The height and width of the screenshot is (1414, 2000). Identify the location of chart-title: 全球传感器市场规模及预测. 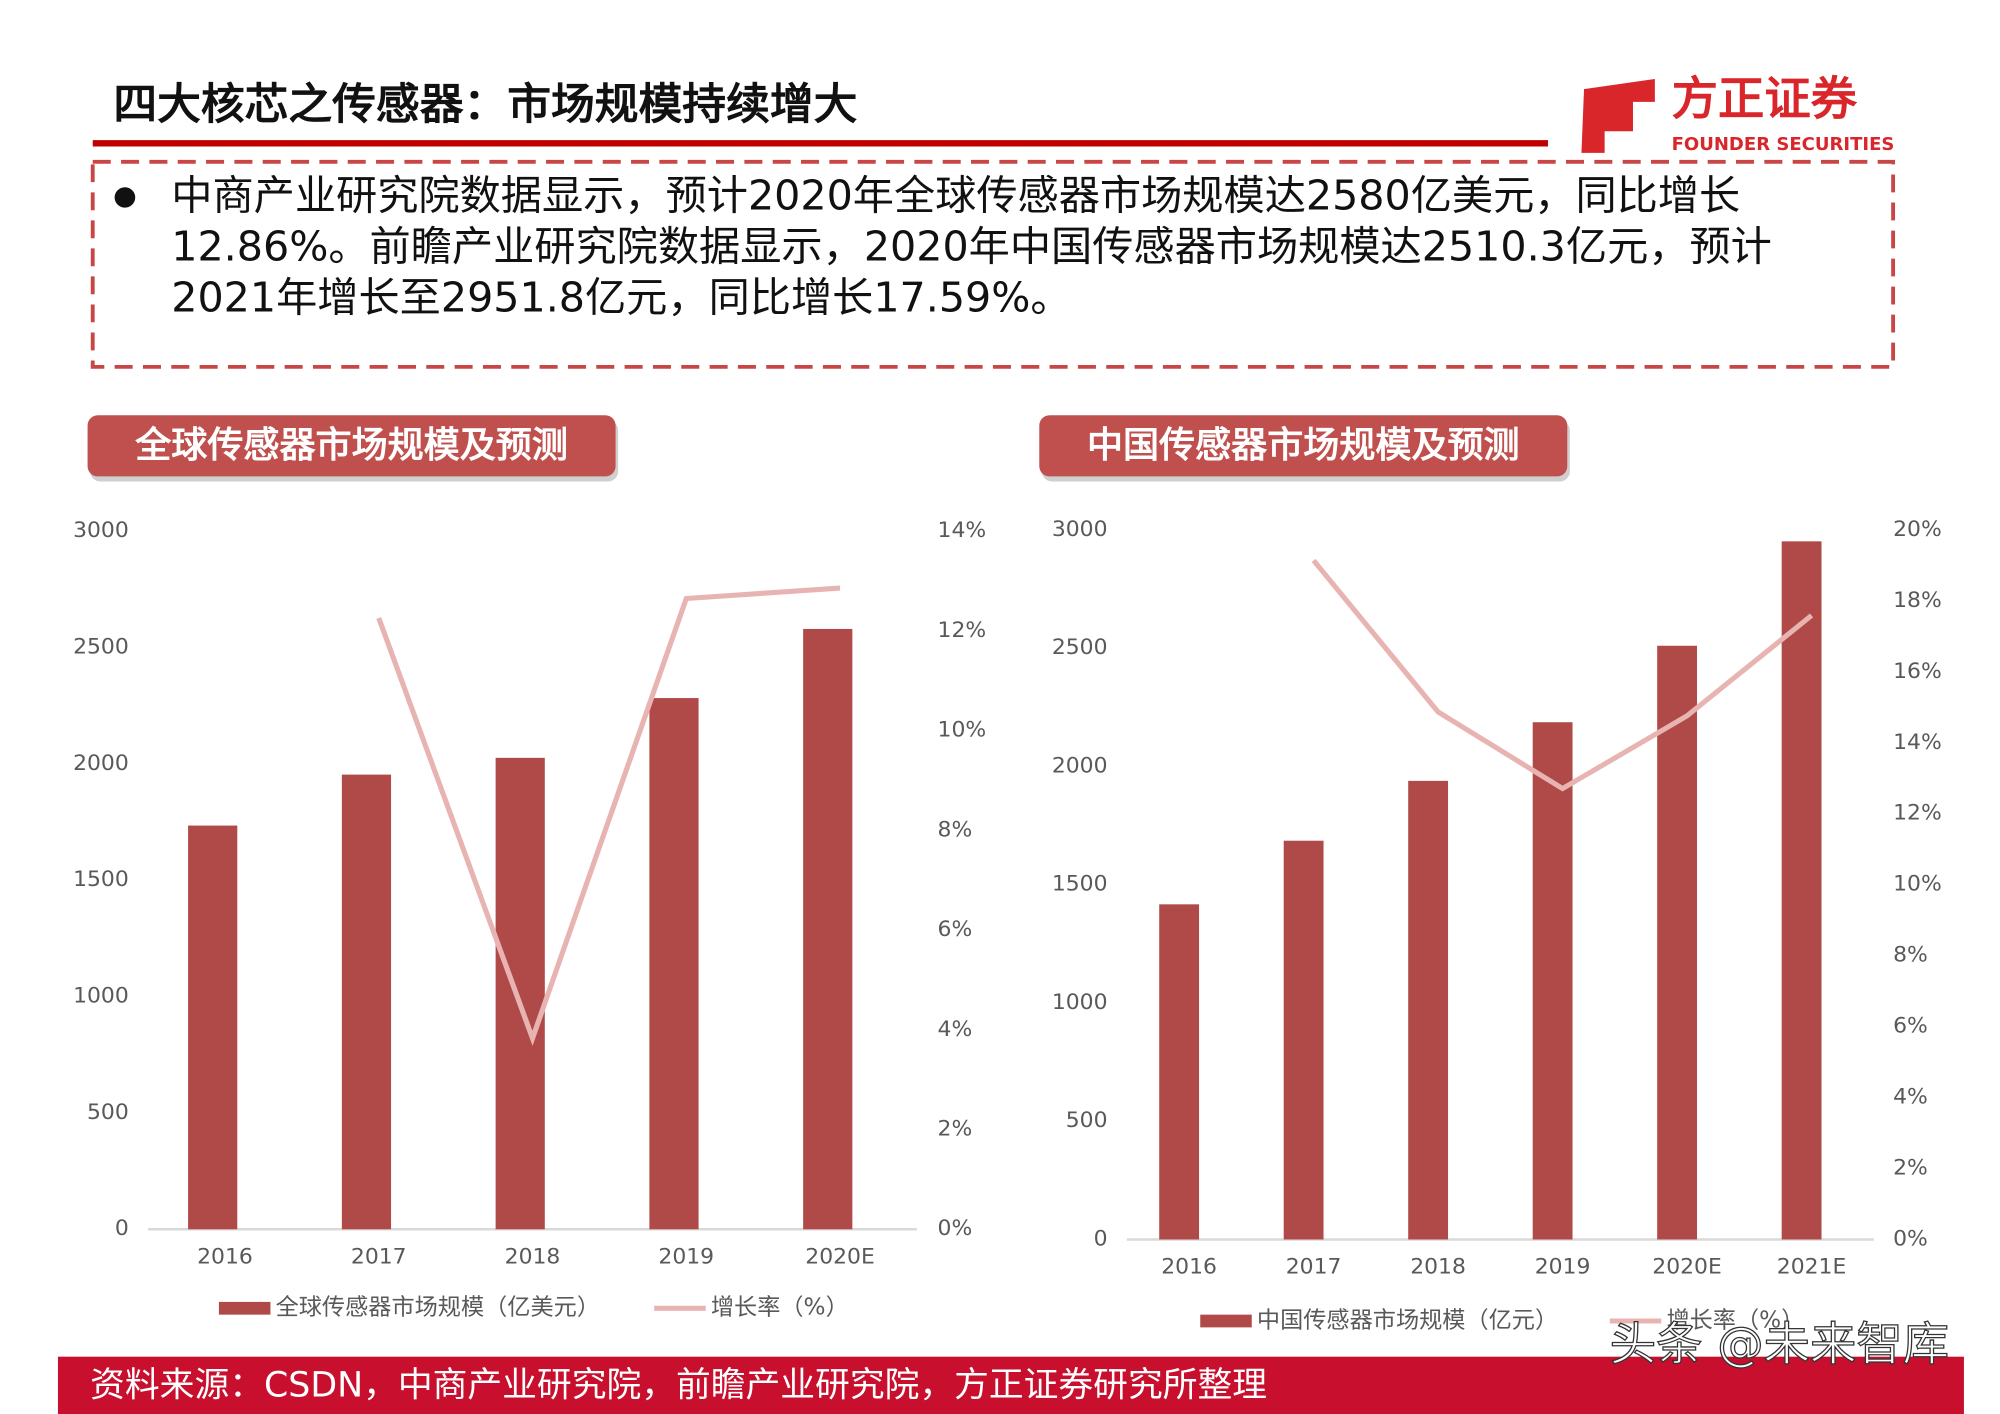
(351, 445).